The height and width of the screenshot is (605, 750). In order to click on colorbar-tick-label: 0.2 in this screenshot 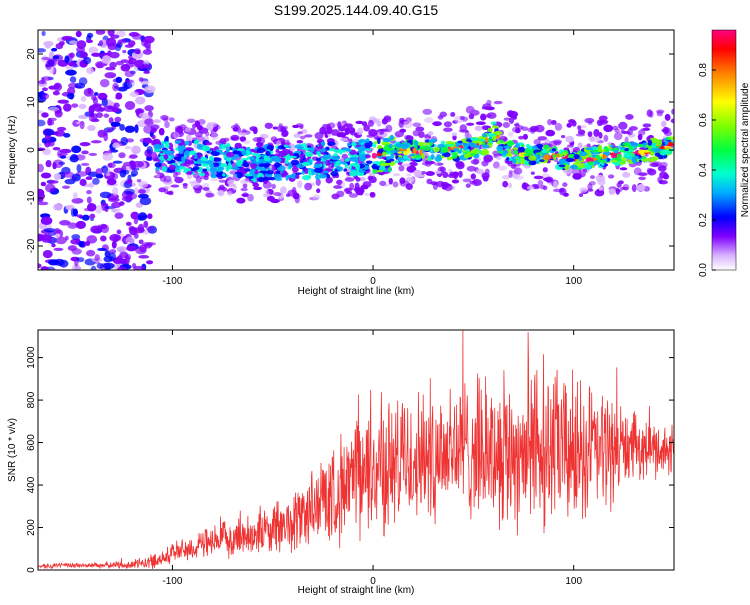, I will do `click(703, 220)`.